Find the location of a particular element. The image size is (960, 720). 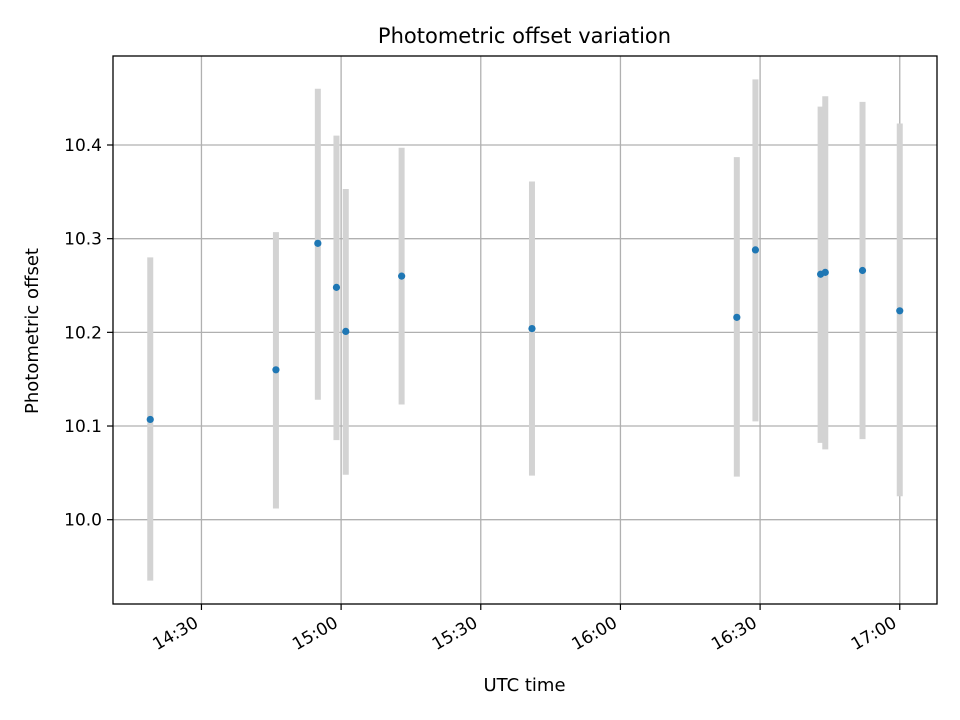

y-axis-ticks: 10.0 10.1 10.2 10.3 10.4 is located at coordinates (88, 333).